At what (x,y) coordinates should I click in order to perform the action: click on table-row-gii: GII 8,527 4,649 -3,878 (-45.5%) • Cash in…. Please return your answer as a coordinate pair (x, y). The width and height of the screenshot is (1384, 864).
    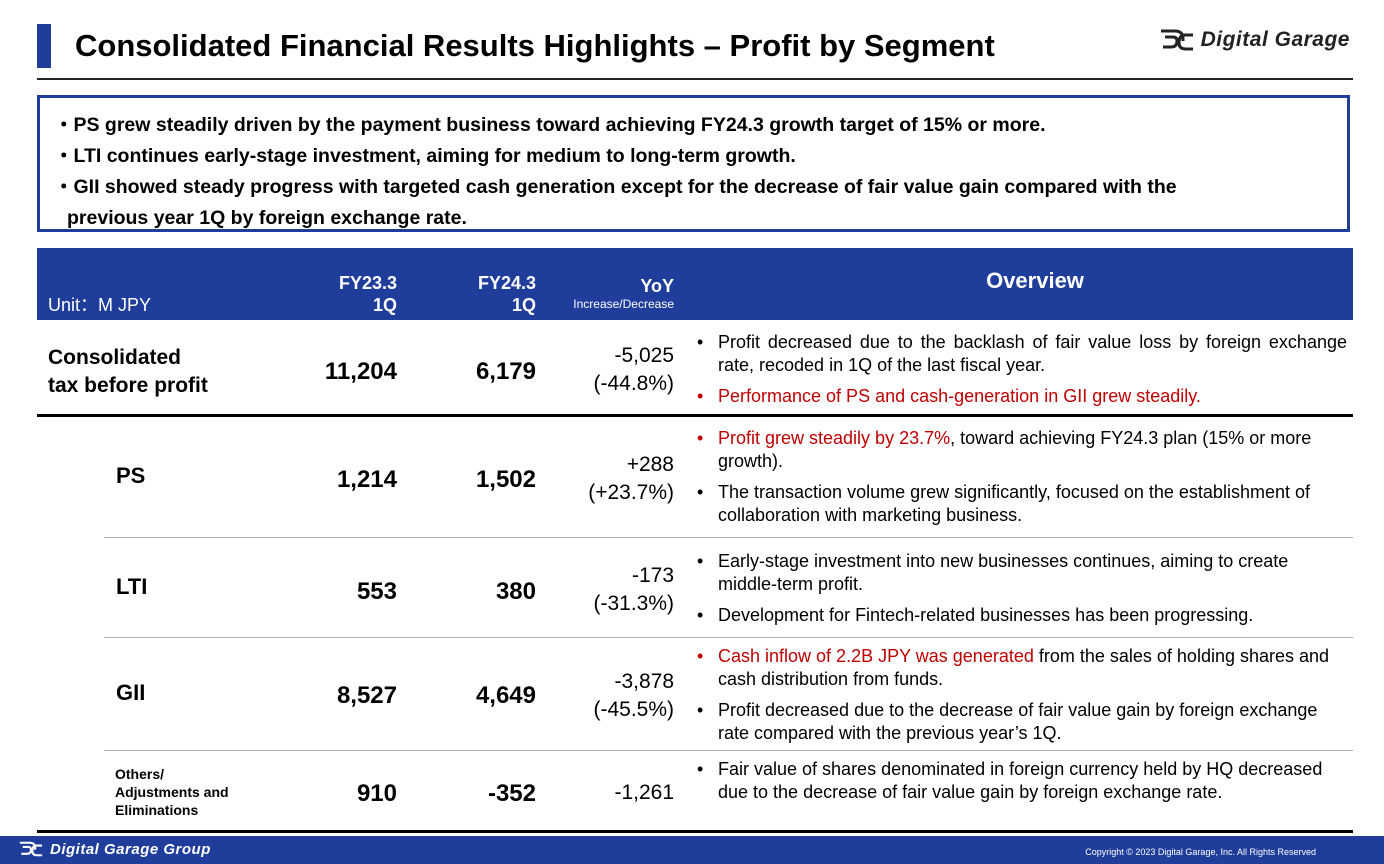
    Looking at the image, I should click on (695, 694).